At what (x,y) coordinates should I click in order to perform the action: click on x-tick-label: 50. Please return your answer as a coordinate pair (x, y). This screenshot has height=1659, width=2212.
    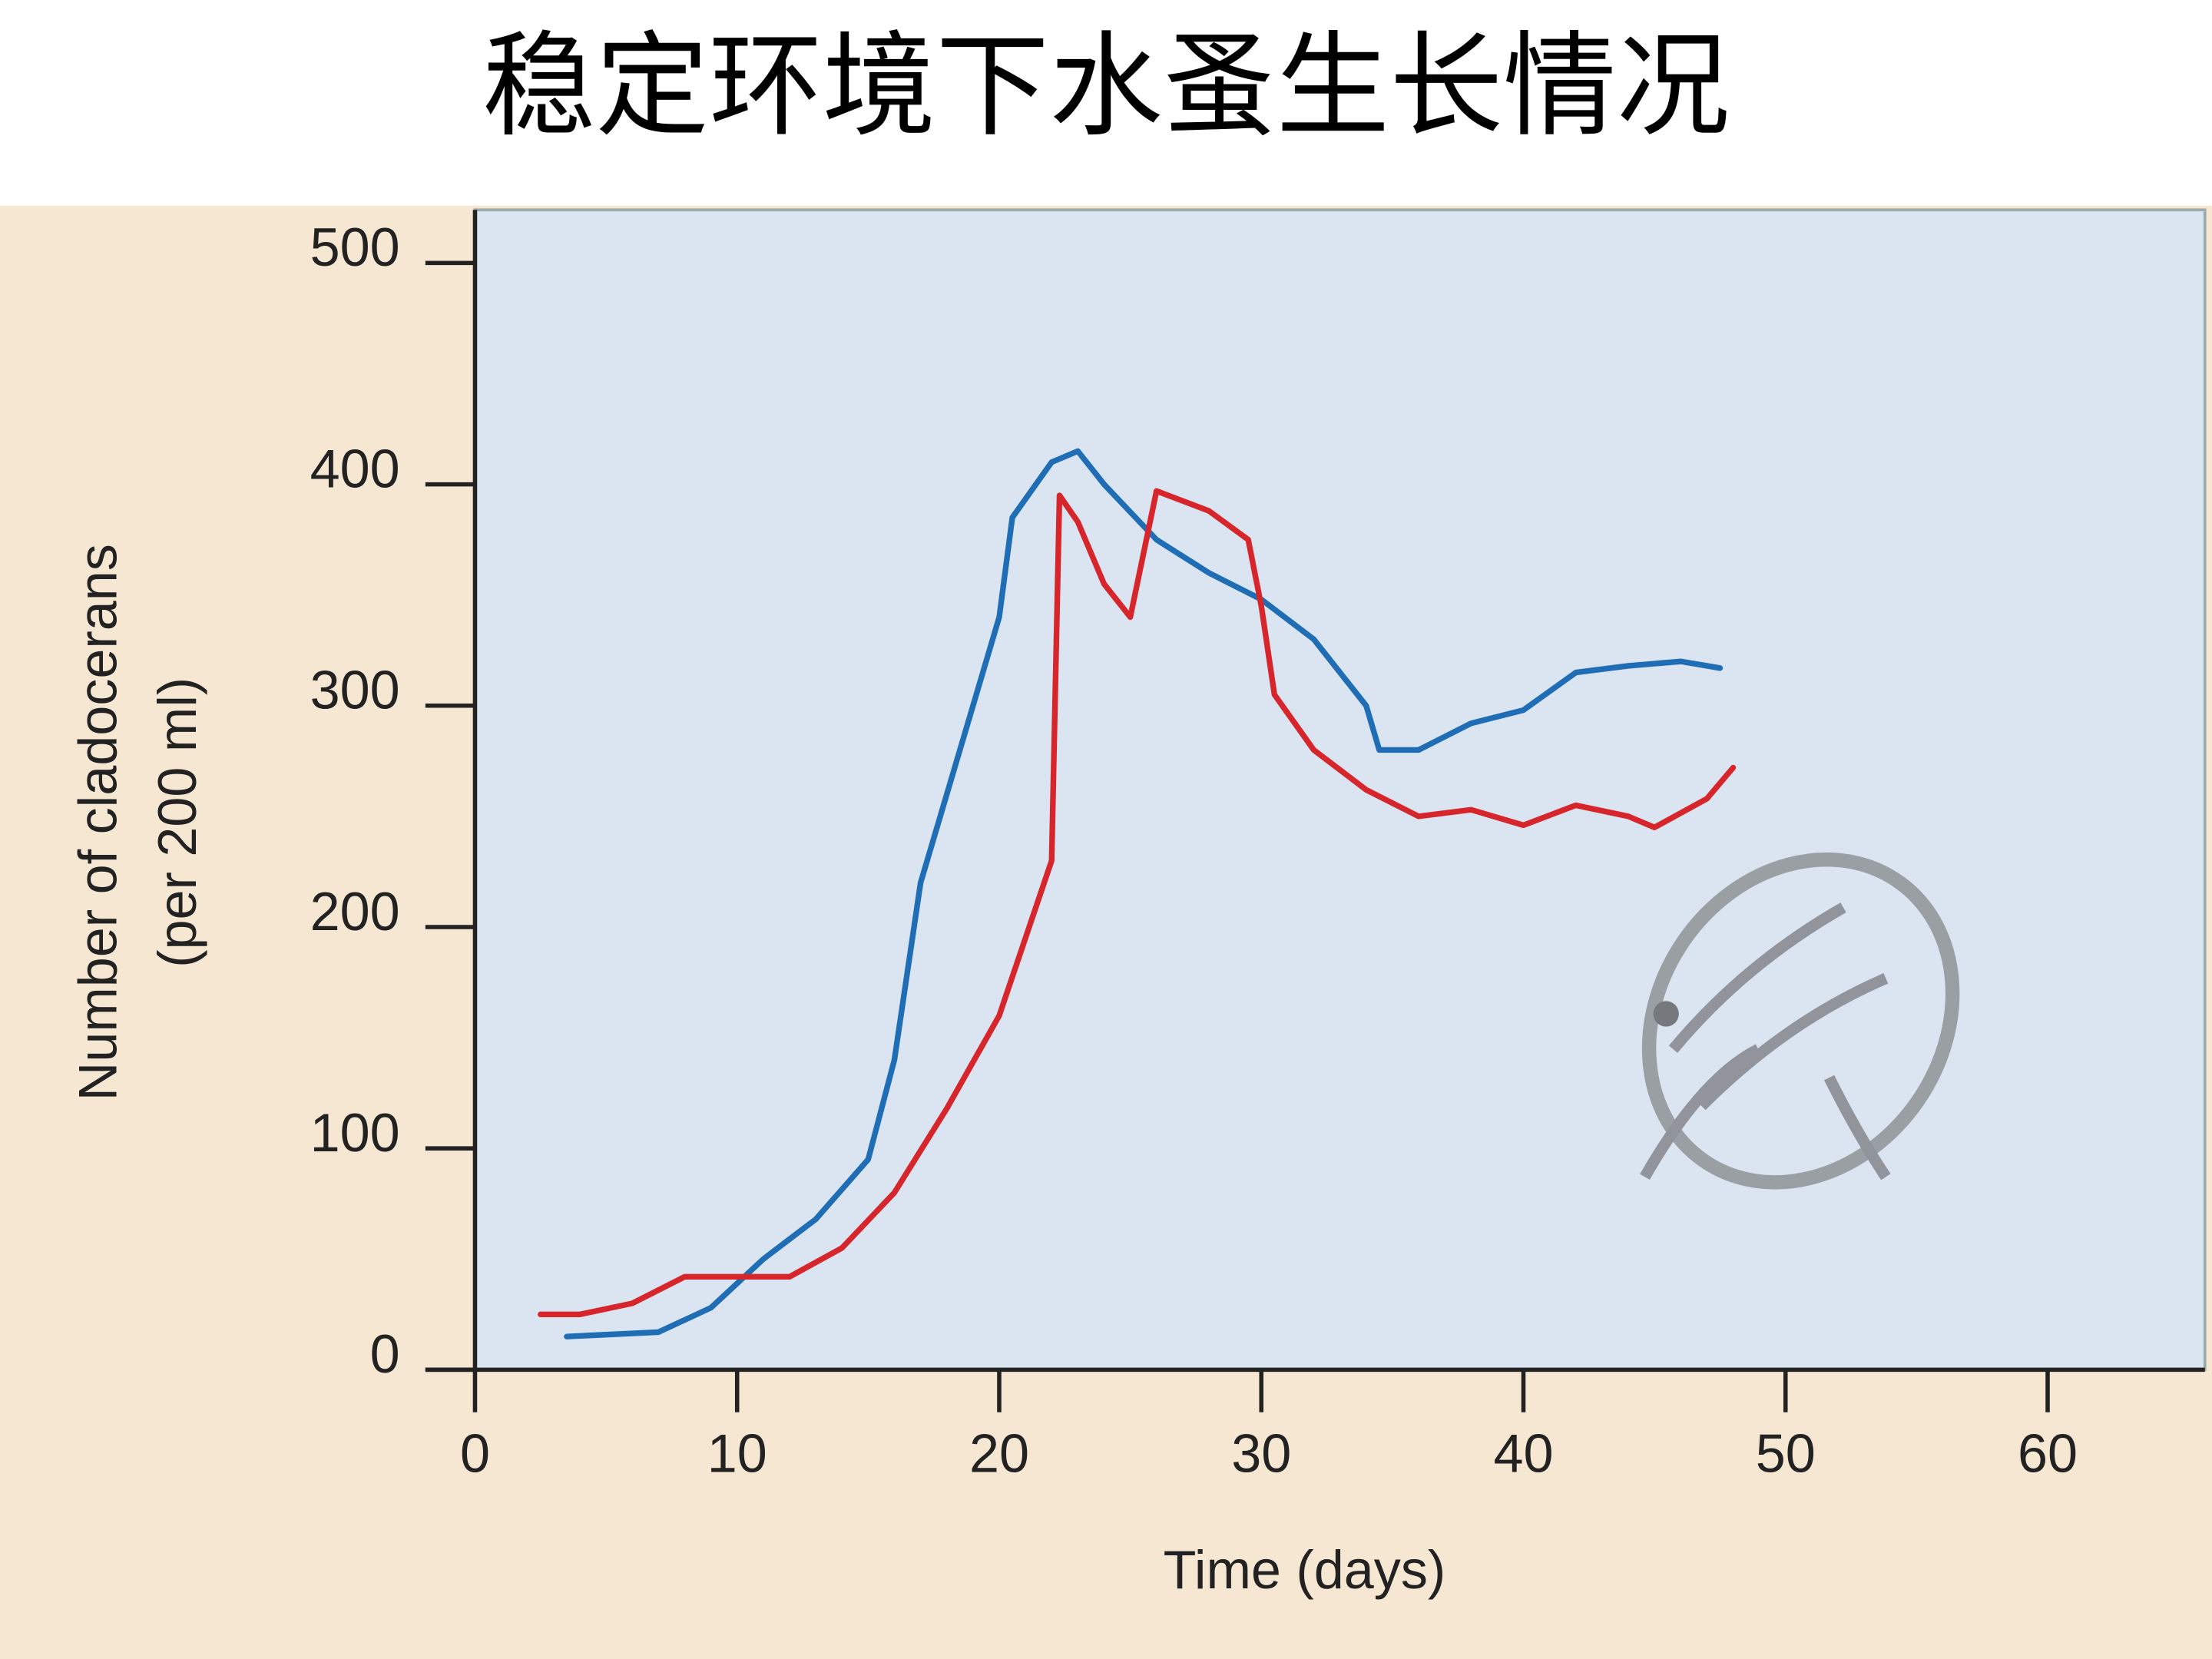
    Looking at the image, I should click on (1786, 1452).